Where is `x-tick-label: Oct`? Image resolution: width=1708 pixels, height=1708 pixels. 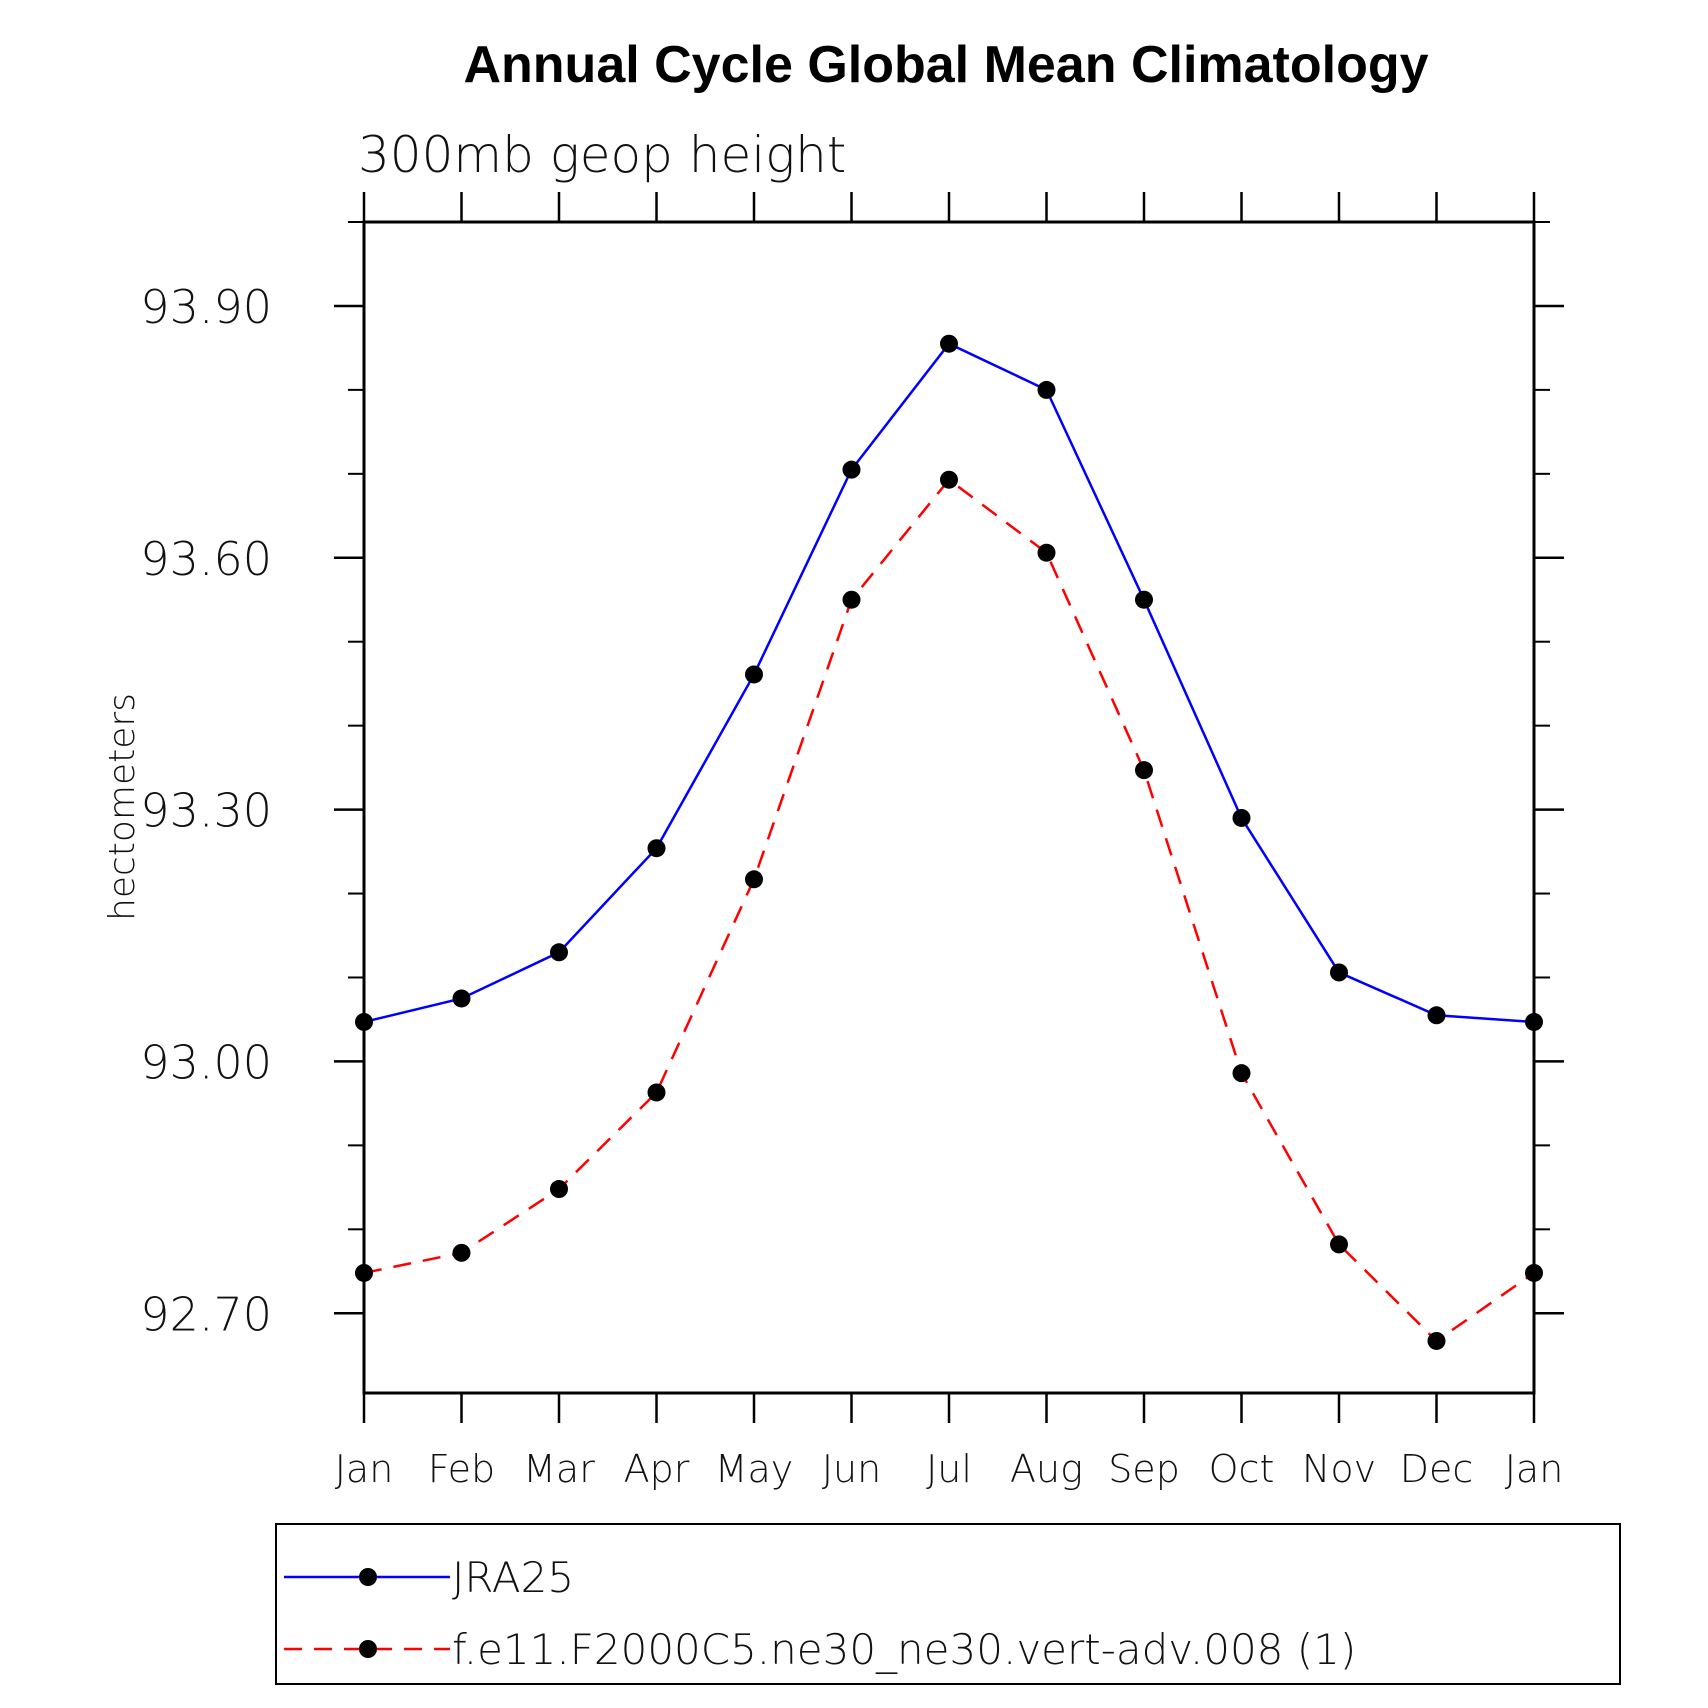 x-tick-label: Oct is located at coordinates (1242, 1469).